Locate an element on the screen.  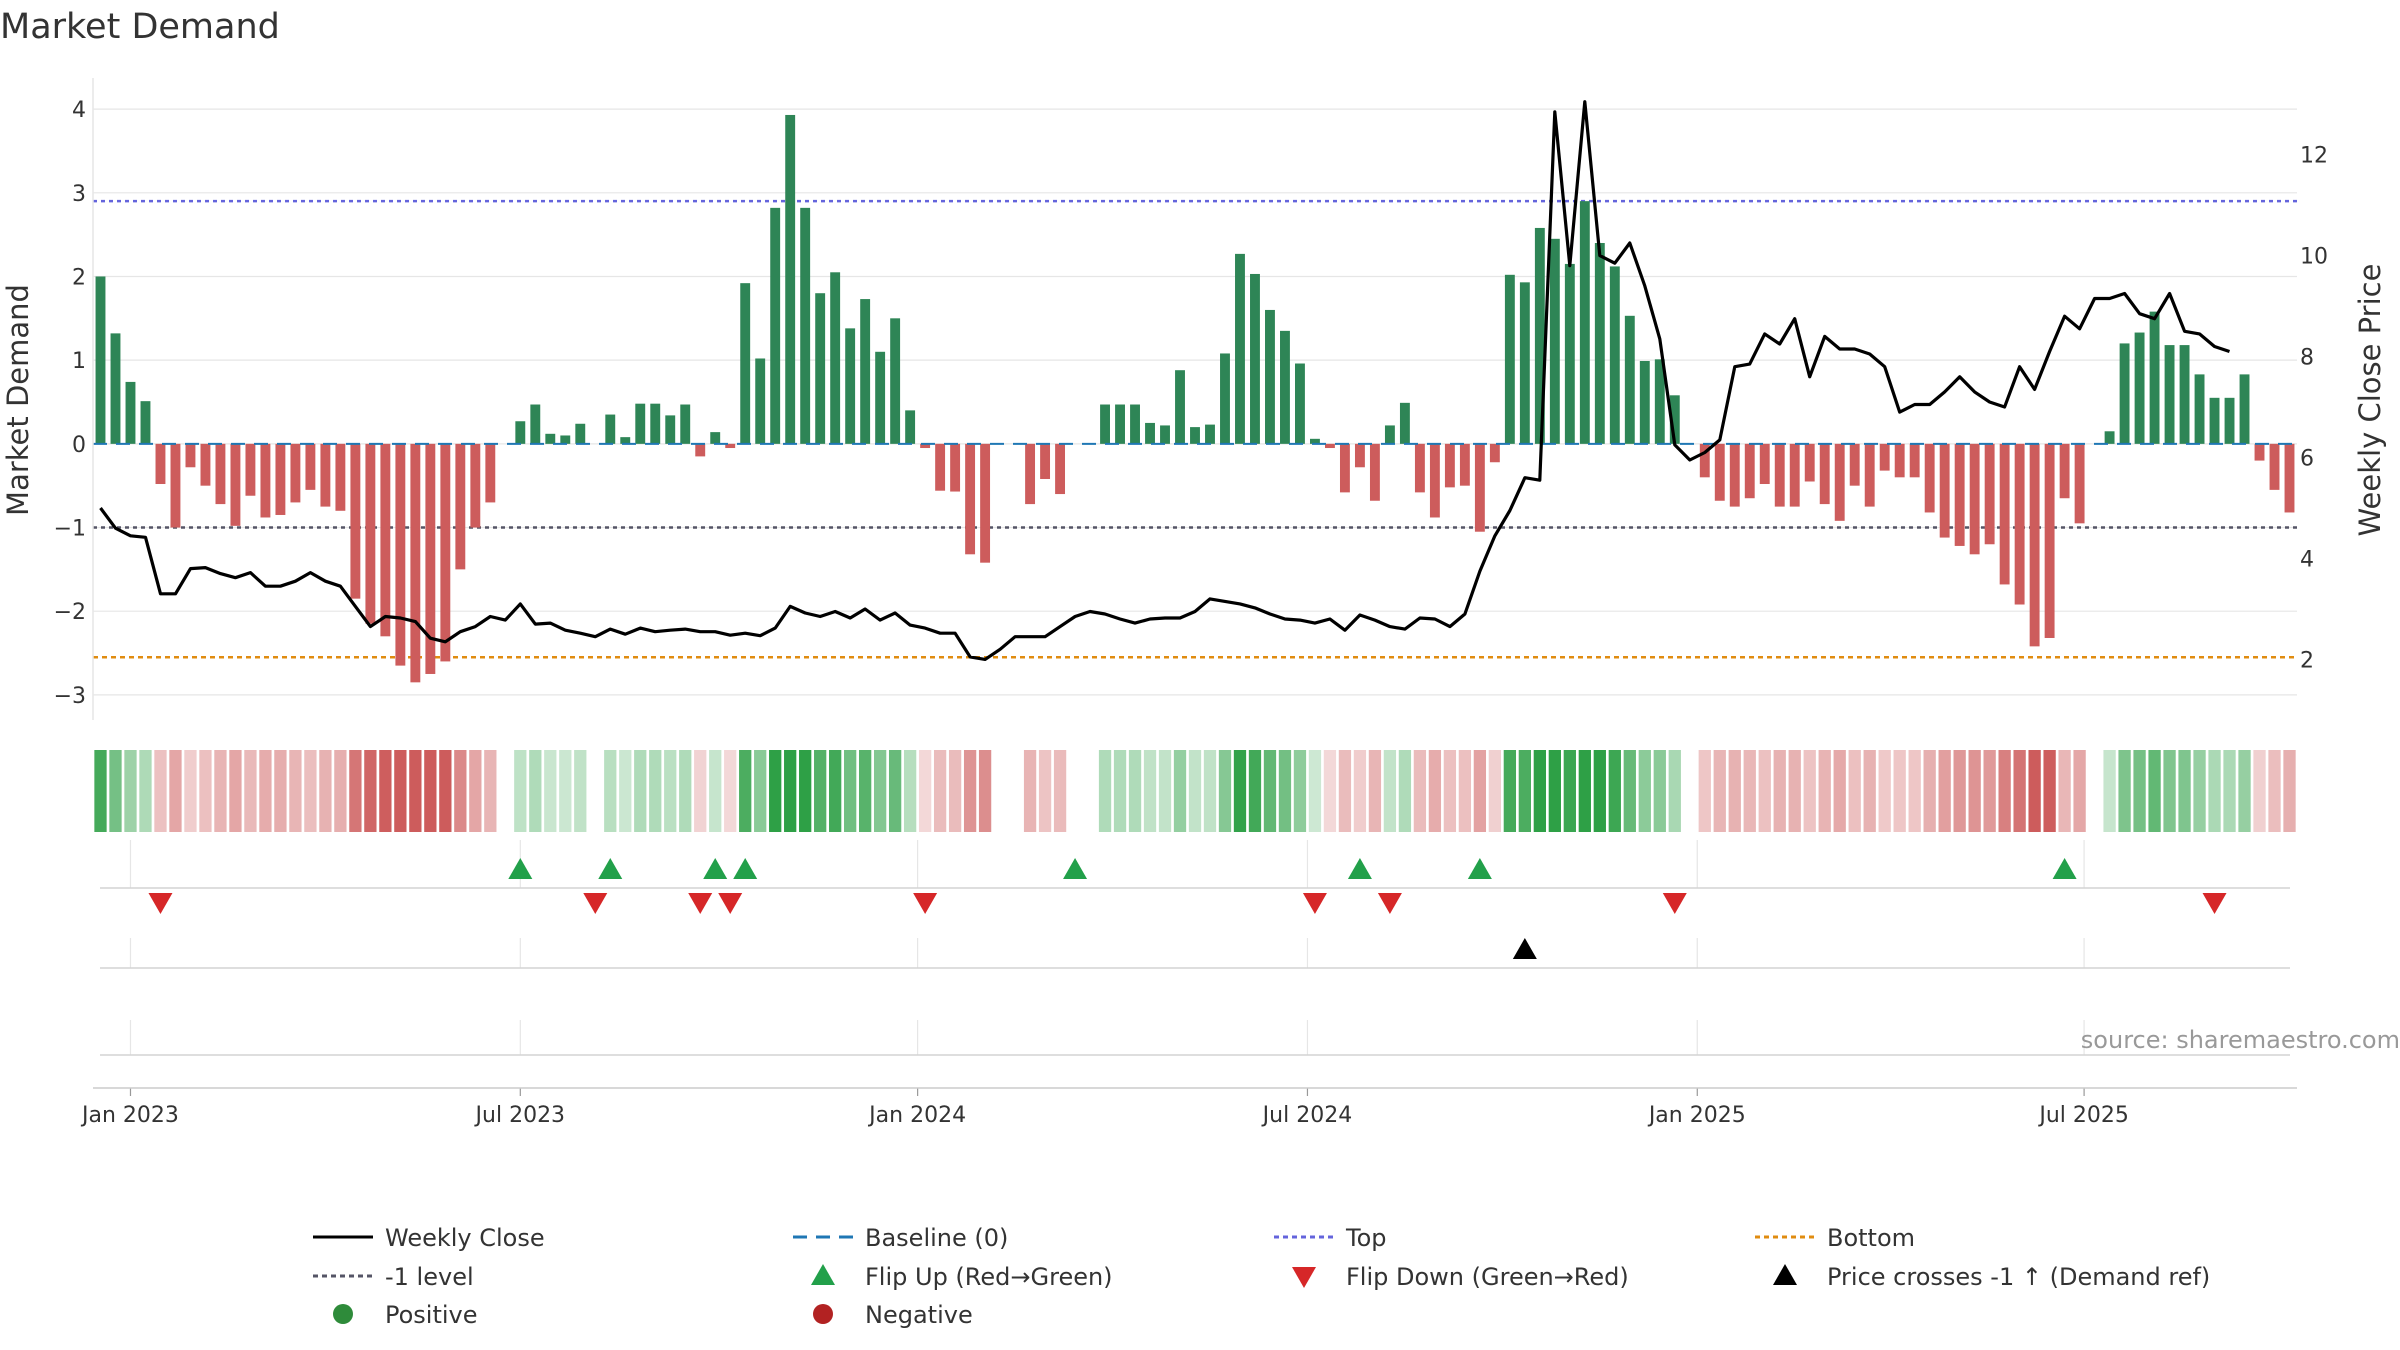
legend-entry: Top is located at coordinates (1330, 1238).